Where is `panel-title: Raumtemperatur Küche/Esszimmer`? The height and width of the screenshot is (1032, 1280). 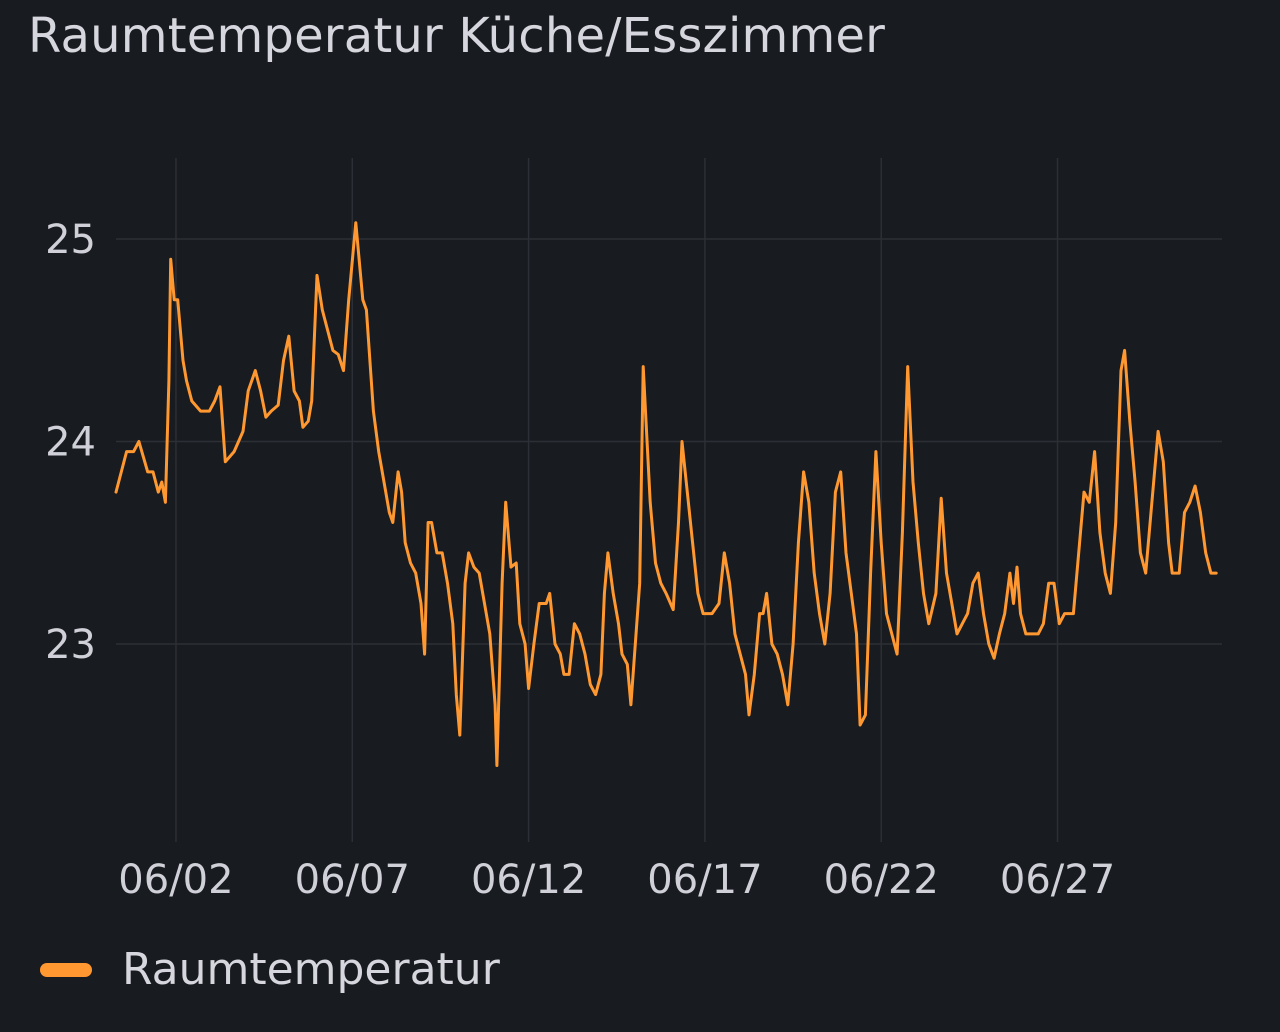
panel-title: Raumtemperatur Küche/Esszimmer is located at coordinates (457, 36).